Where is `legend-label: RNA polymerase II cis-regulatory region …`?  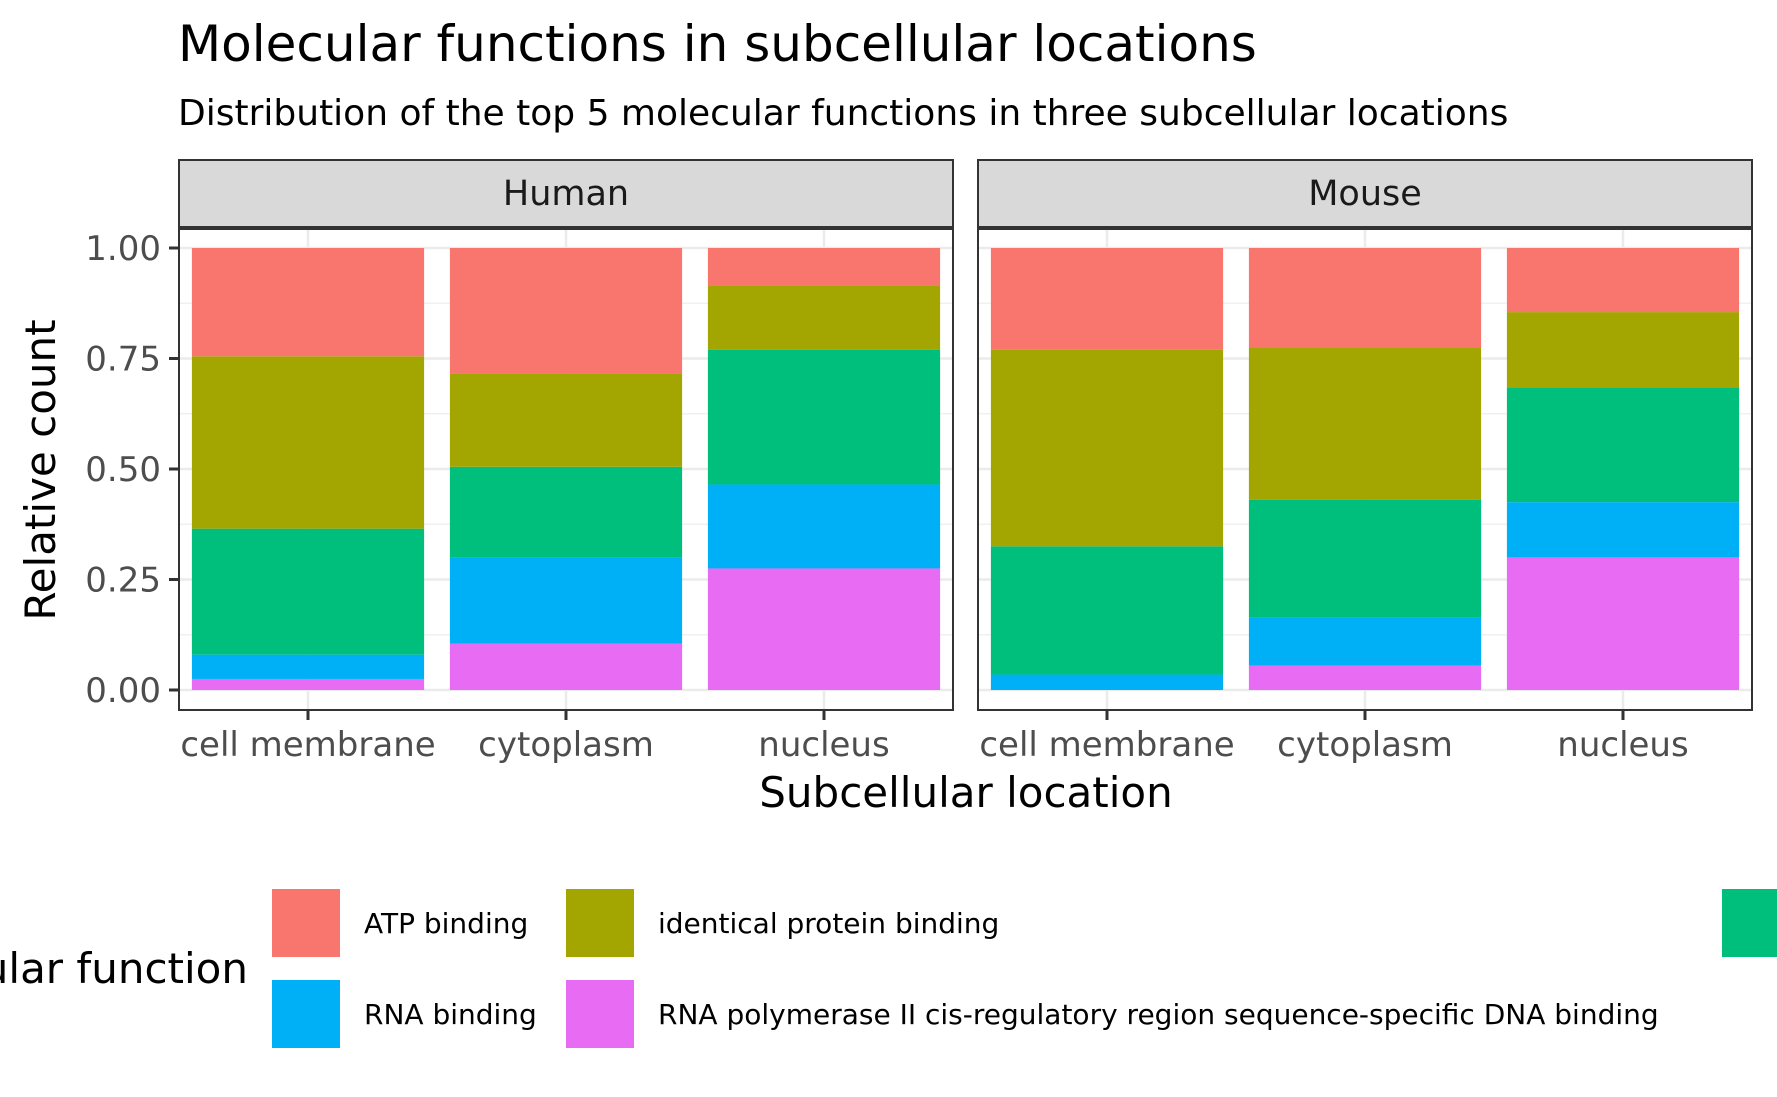
legend-label: RNA polymerase II cis-regulatory region … is located at coordinates (1158, 1014).